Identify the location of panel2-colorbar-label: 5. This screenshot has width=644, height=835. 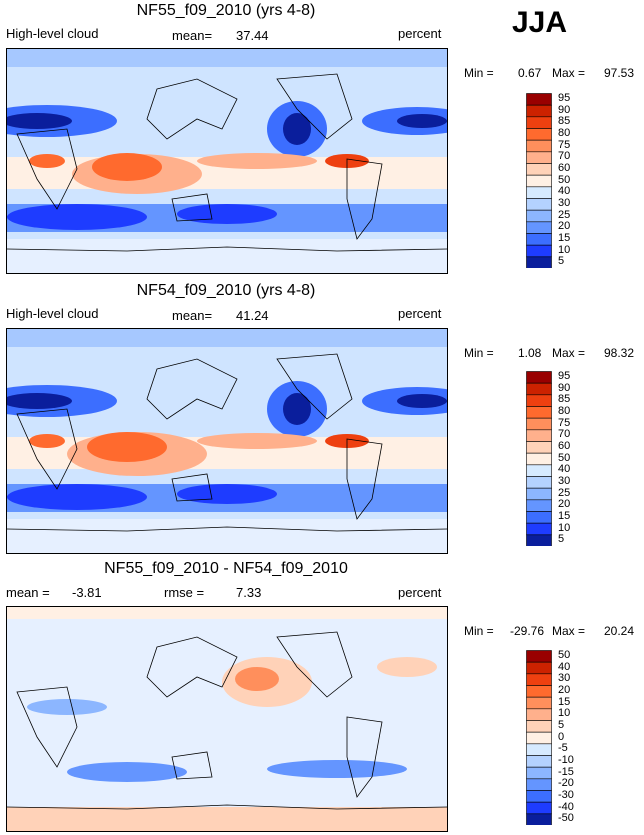
(561, 539).